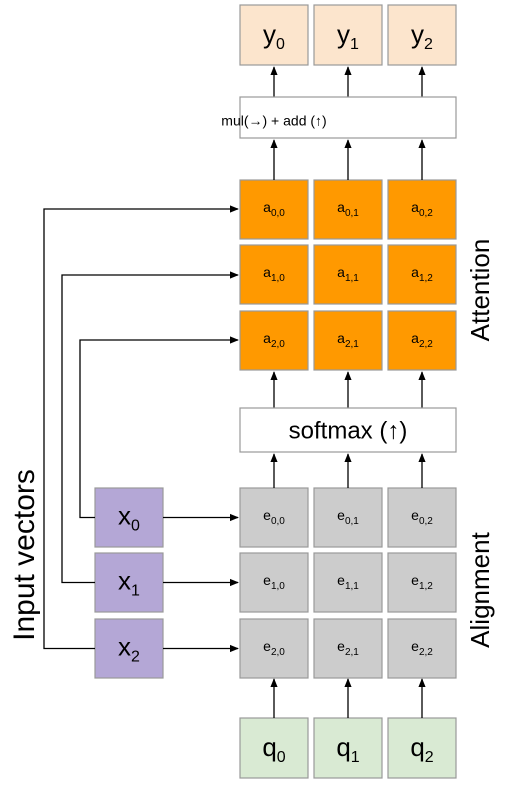 This screenshot has height=787, width=506. I want to click on input-label-sub: 2, so click(135, 657).